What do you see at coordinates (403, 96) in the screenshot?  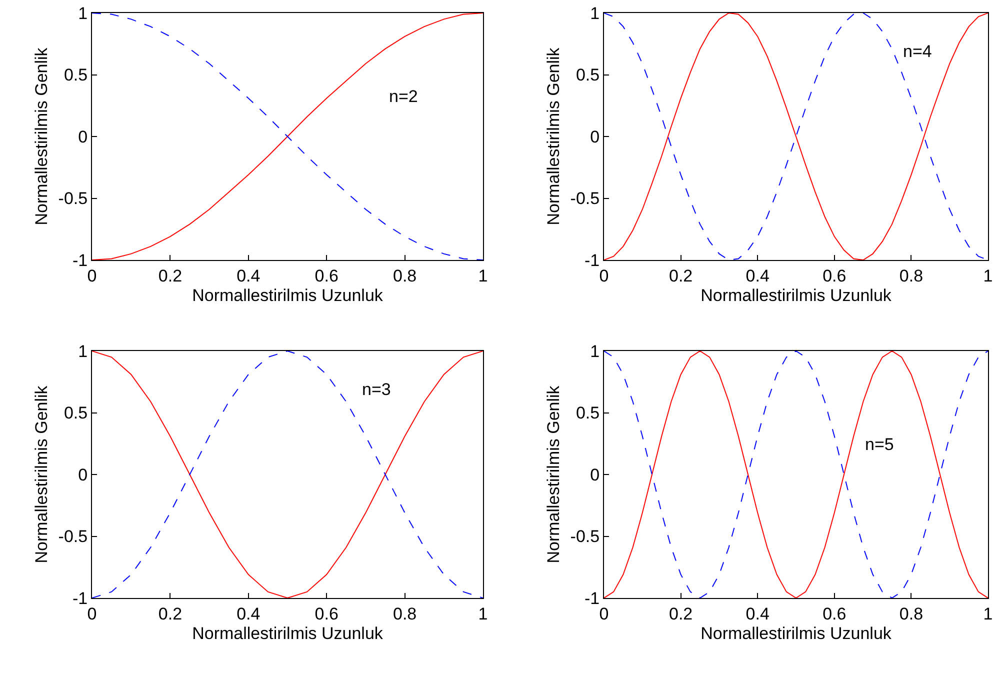 I see `annotation: n=2` at bounding box center [403, 96].